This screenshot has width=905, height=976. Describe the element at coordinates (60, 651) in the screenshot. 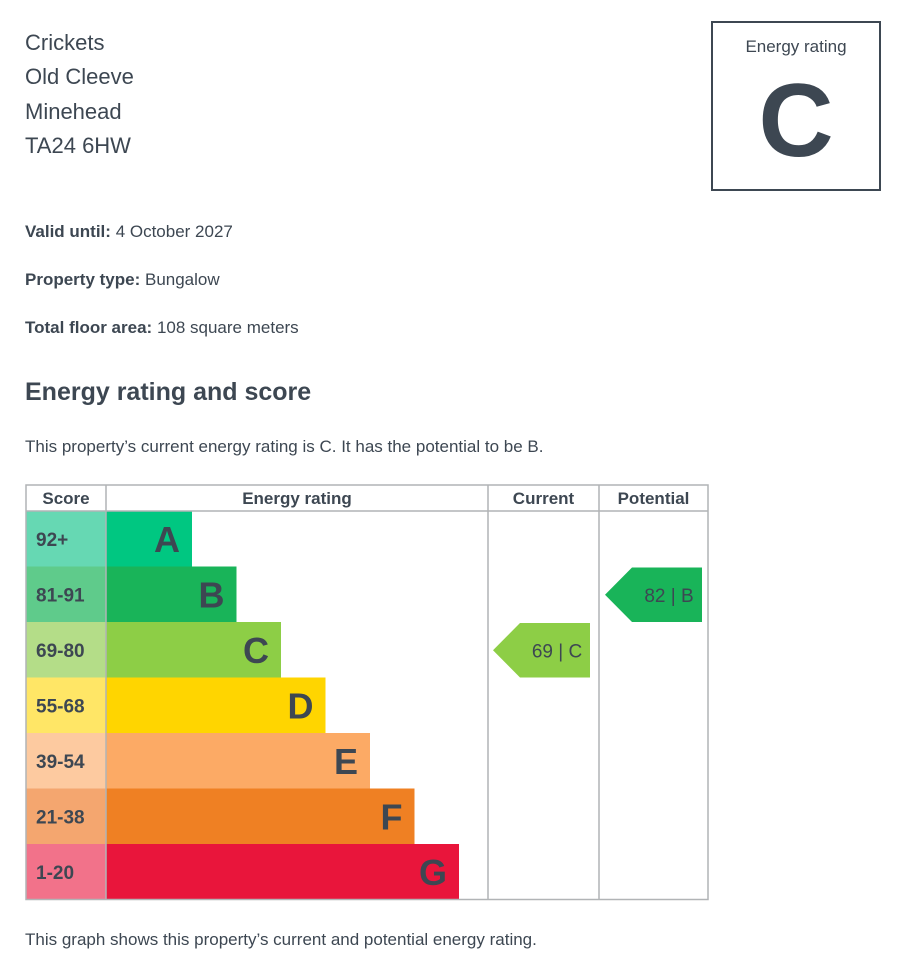

I see `score-label-c: 69-80` at that location.